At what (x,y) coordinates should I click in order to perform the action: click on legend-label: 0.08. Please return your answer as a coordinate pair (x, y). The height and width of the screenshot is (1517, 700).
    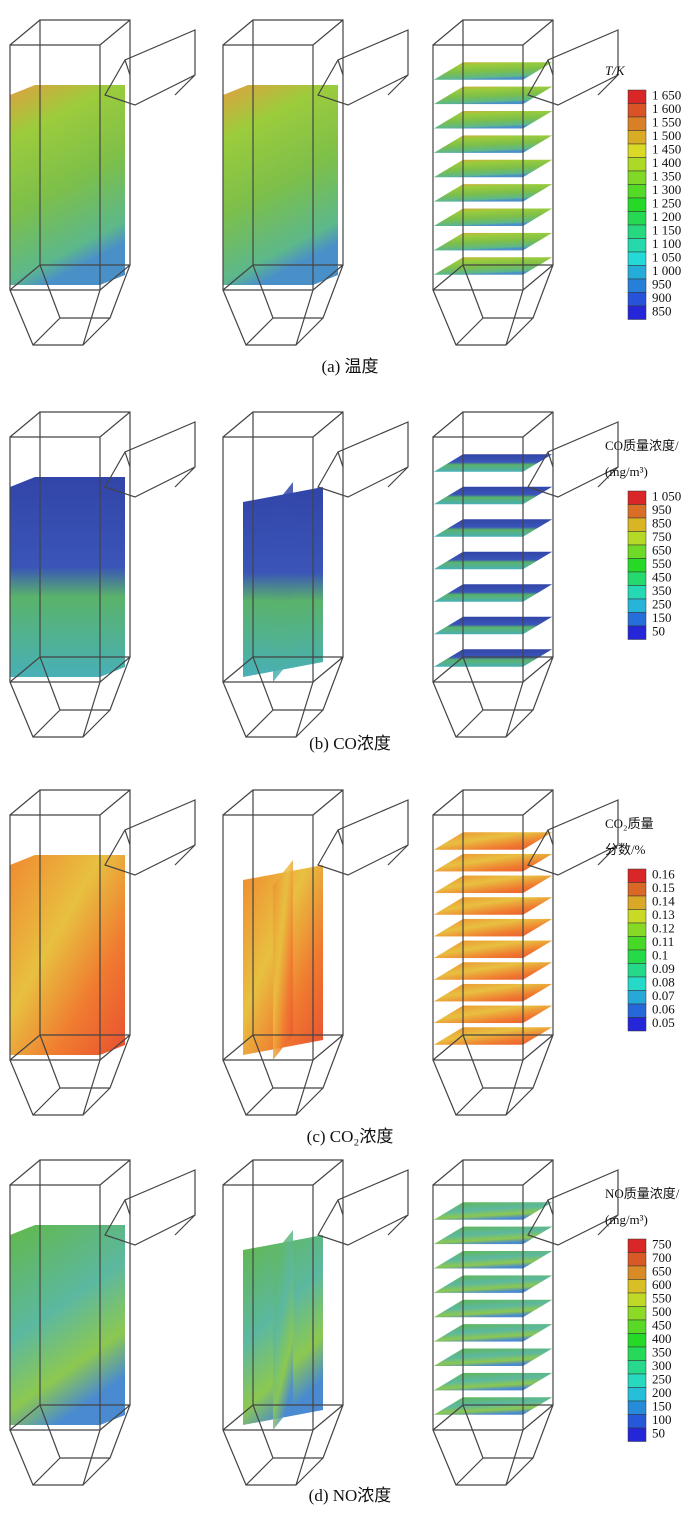
    Looking at the image, I should click on (663, 982).